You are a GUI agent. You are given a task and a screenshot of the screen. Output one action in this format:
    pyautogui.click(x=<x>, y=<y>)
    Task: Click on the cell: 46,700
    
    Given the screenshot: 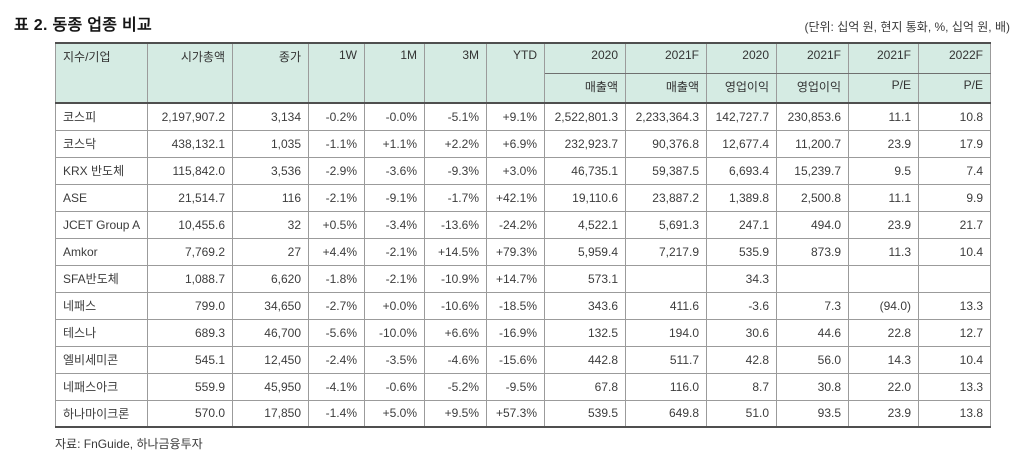 What is the action you would take?
    pyautogui.click(x=270, y=332)
    